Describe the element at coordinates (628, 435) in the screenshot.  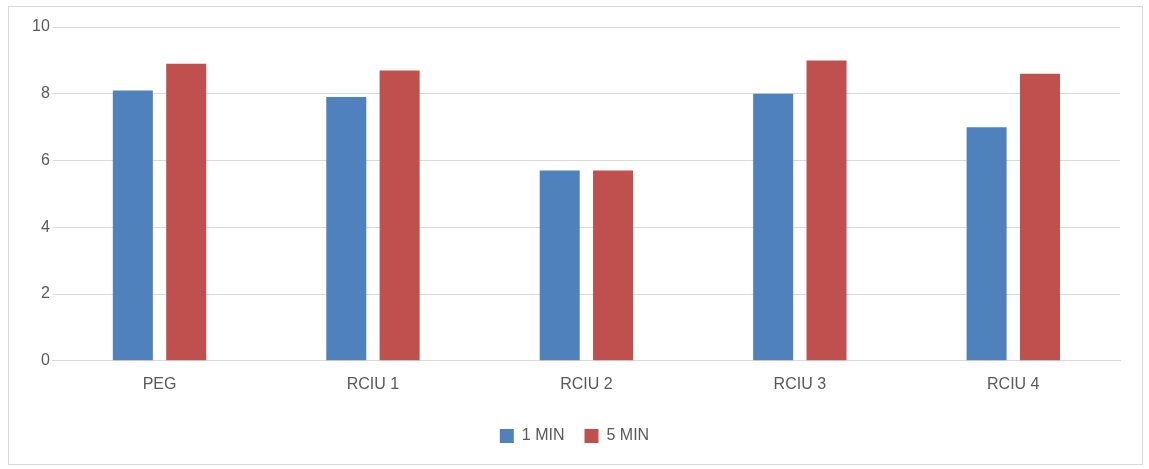
I see `legend-label: 5 MIN` at that location.